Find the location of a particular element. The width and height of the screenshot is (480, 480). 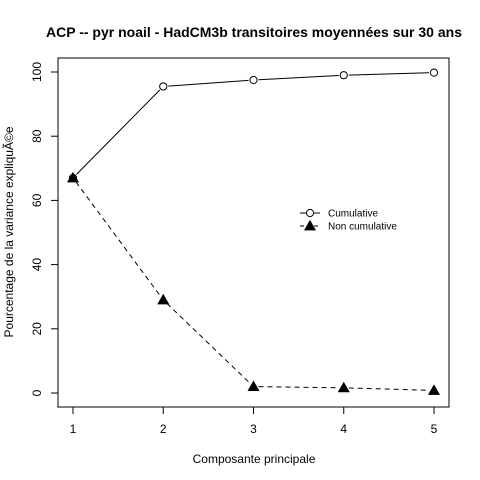

x-axis-label: Composante principale is located at coordinates (254, 459).